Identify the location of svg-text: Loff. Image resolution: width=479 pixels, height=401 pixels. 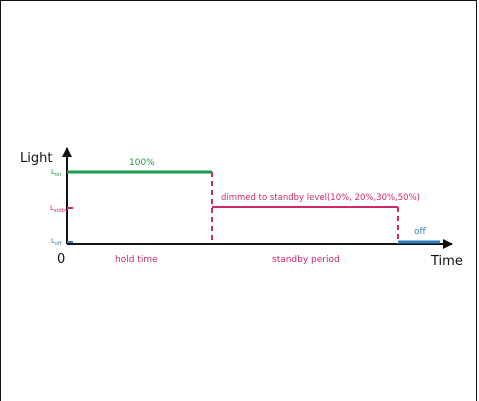
(56, 242).